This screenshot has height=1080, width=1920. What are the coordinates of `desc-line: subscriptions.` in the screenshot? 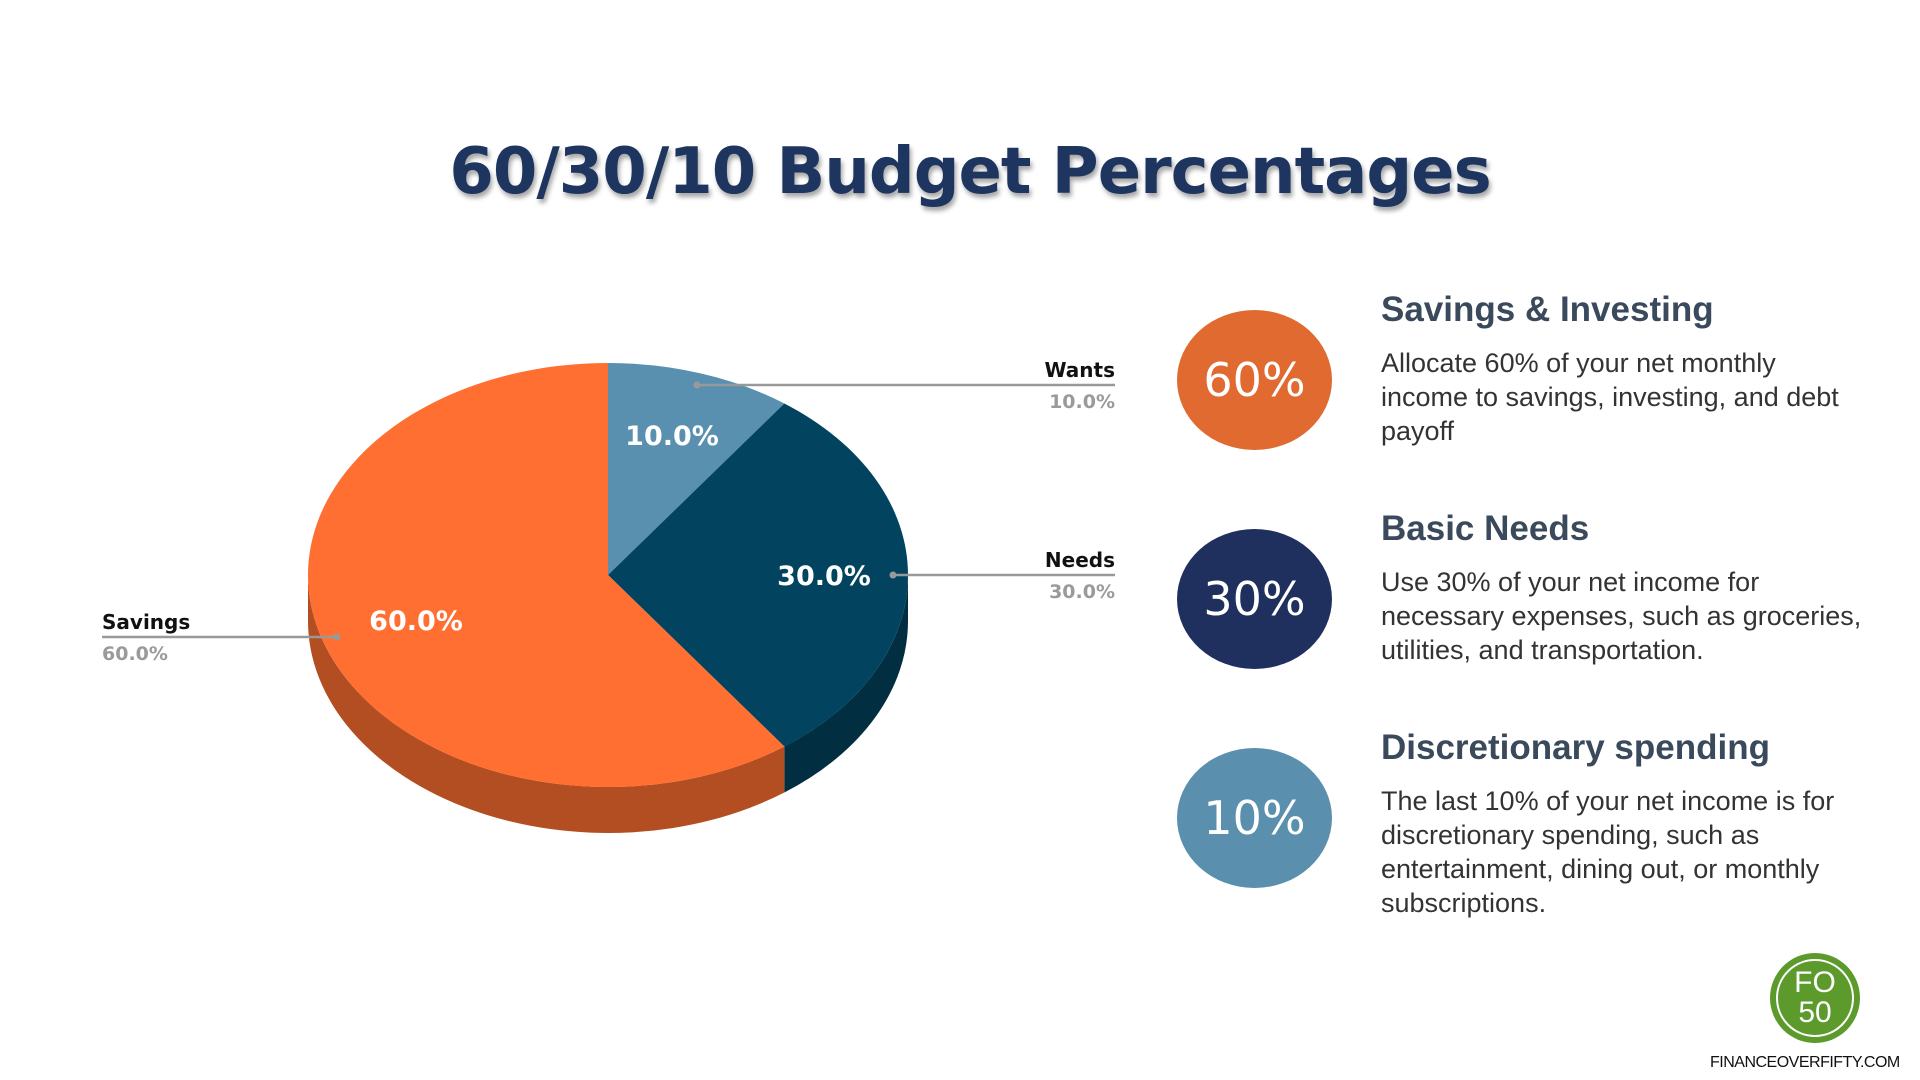 It's located at (1464, 903).